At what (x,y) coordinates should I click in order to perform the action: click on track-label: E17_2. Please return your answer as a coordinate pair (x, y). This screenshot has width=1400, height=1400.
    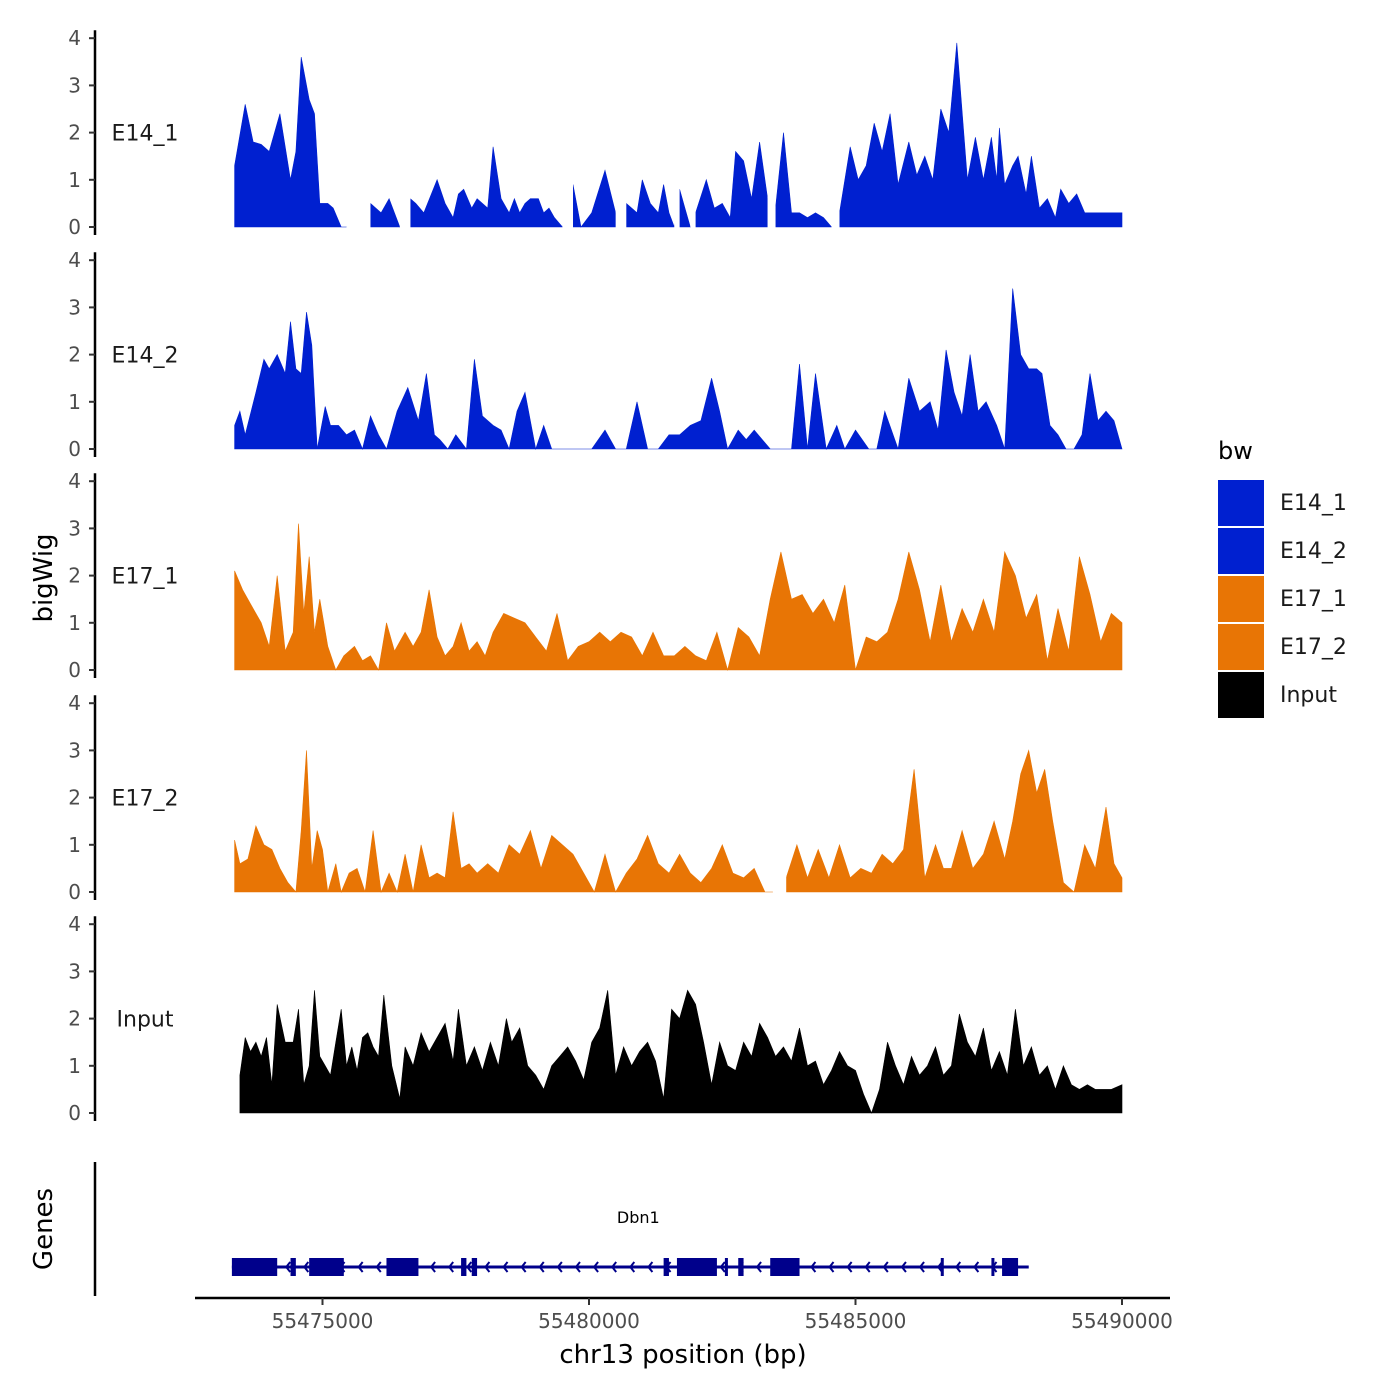
    Looking at the image, I should click on (145, 799).